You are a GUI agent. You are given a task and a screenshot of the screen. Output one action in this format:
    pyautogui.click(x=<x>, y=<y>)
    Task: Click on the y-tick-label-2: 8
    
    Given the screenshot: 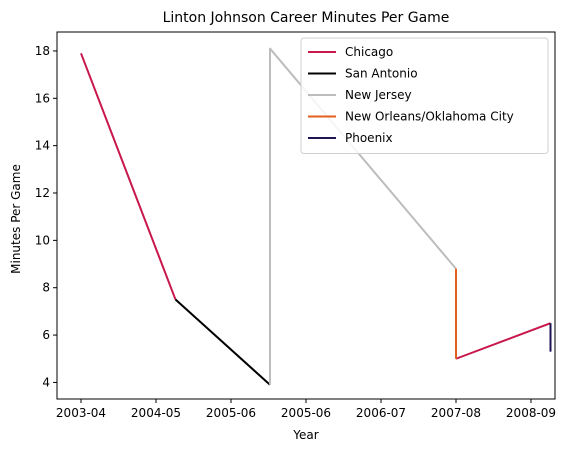 What is the action you would take?
    pyautogui.click(x=46, y=288)
    